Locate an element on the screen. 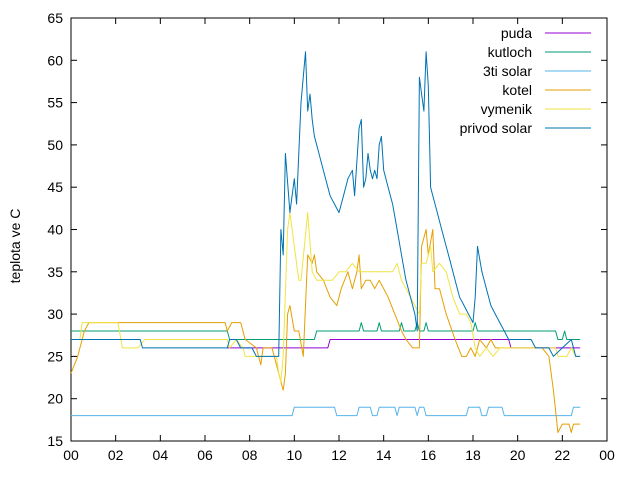  legend-label: 3ti solar is located at coordinates (507, 71).